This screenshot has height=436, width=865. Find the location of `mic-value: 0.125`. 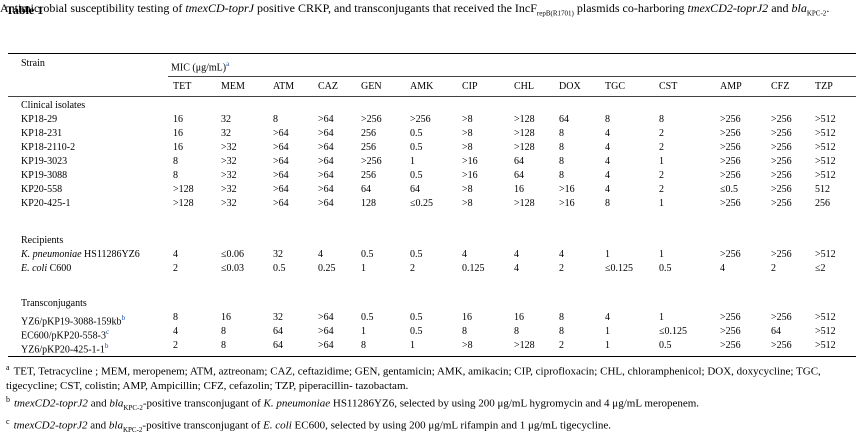

mic-value: 0.125 is located at coordinates (473, 269).